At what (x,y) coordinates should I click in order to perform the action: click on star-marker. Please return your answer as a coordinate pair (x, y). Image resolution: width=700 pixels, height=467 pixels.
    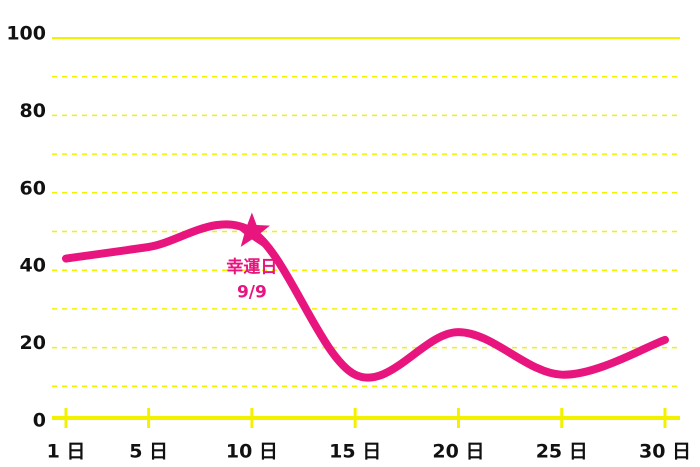
    Looking at the image, I should click on (251, 229).